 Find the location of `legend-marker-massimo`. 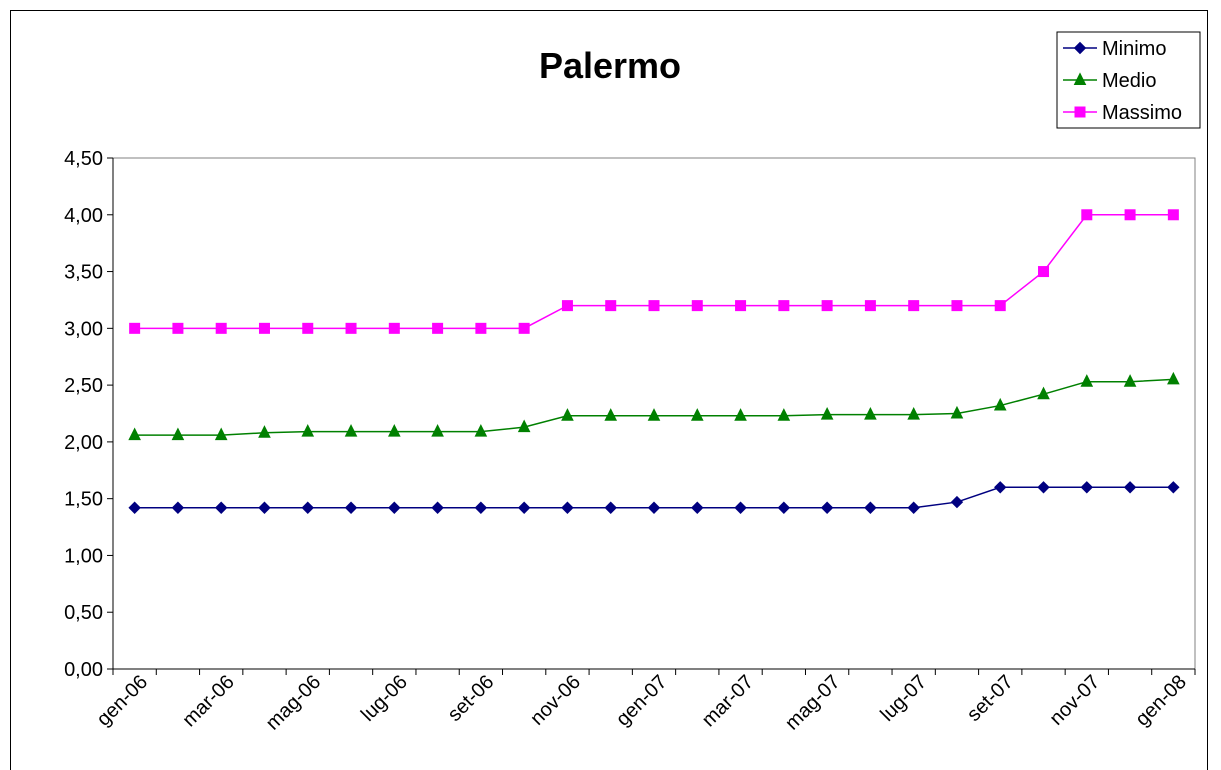

legend-marker-massimo is located at coordinates (1080, 112).